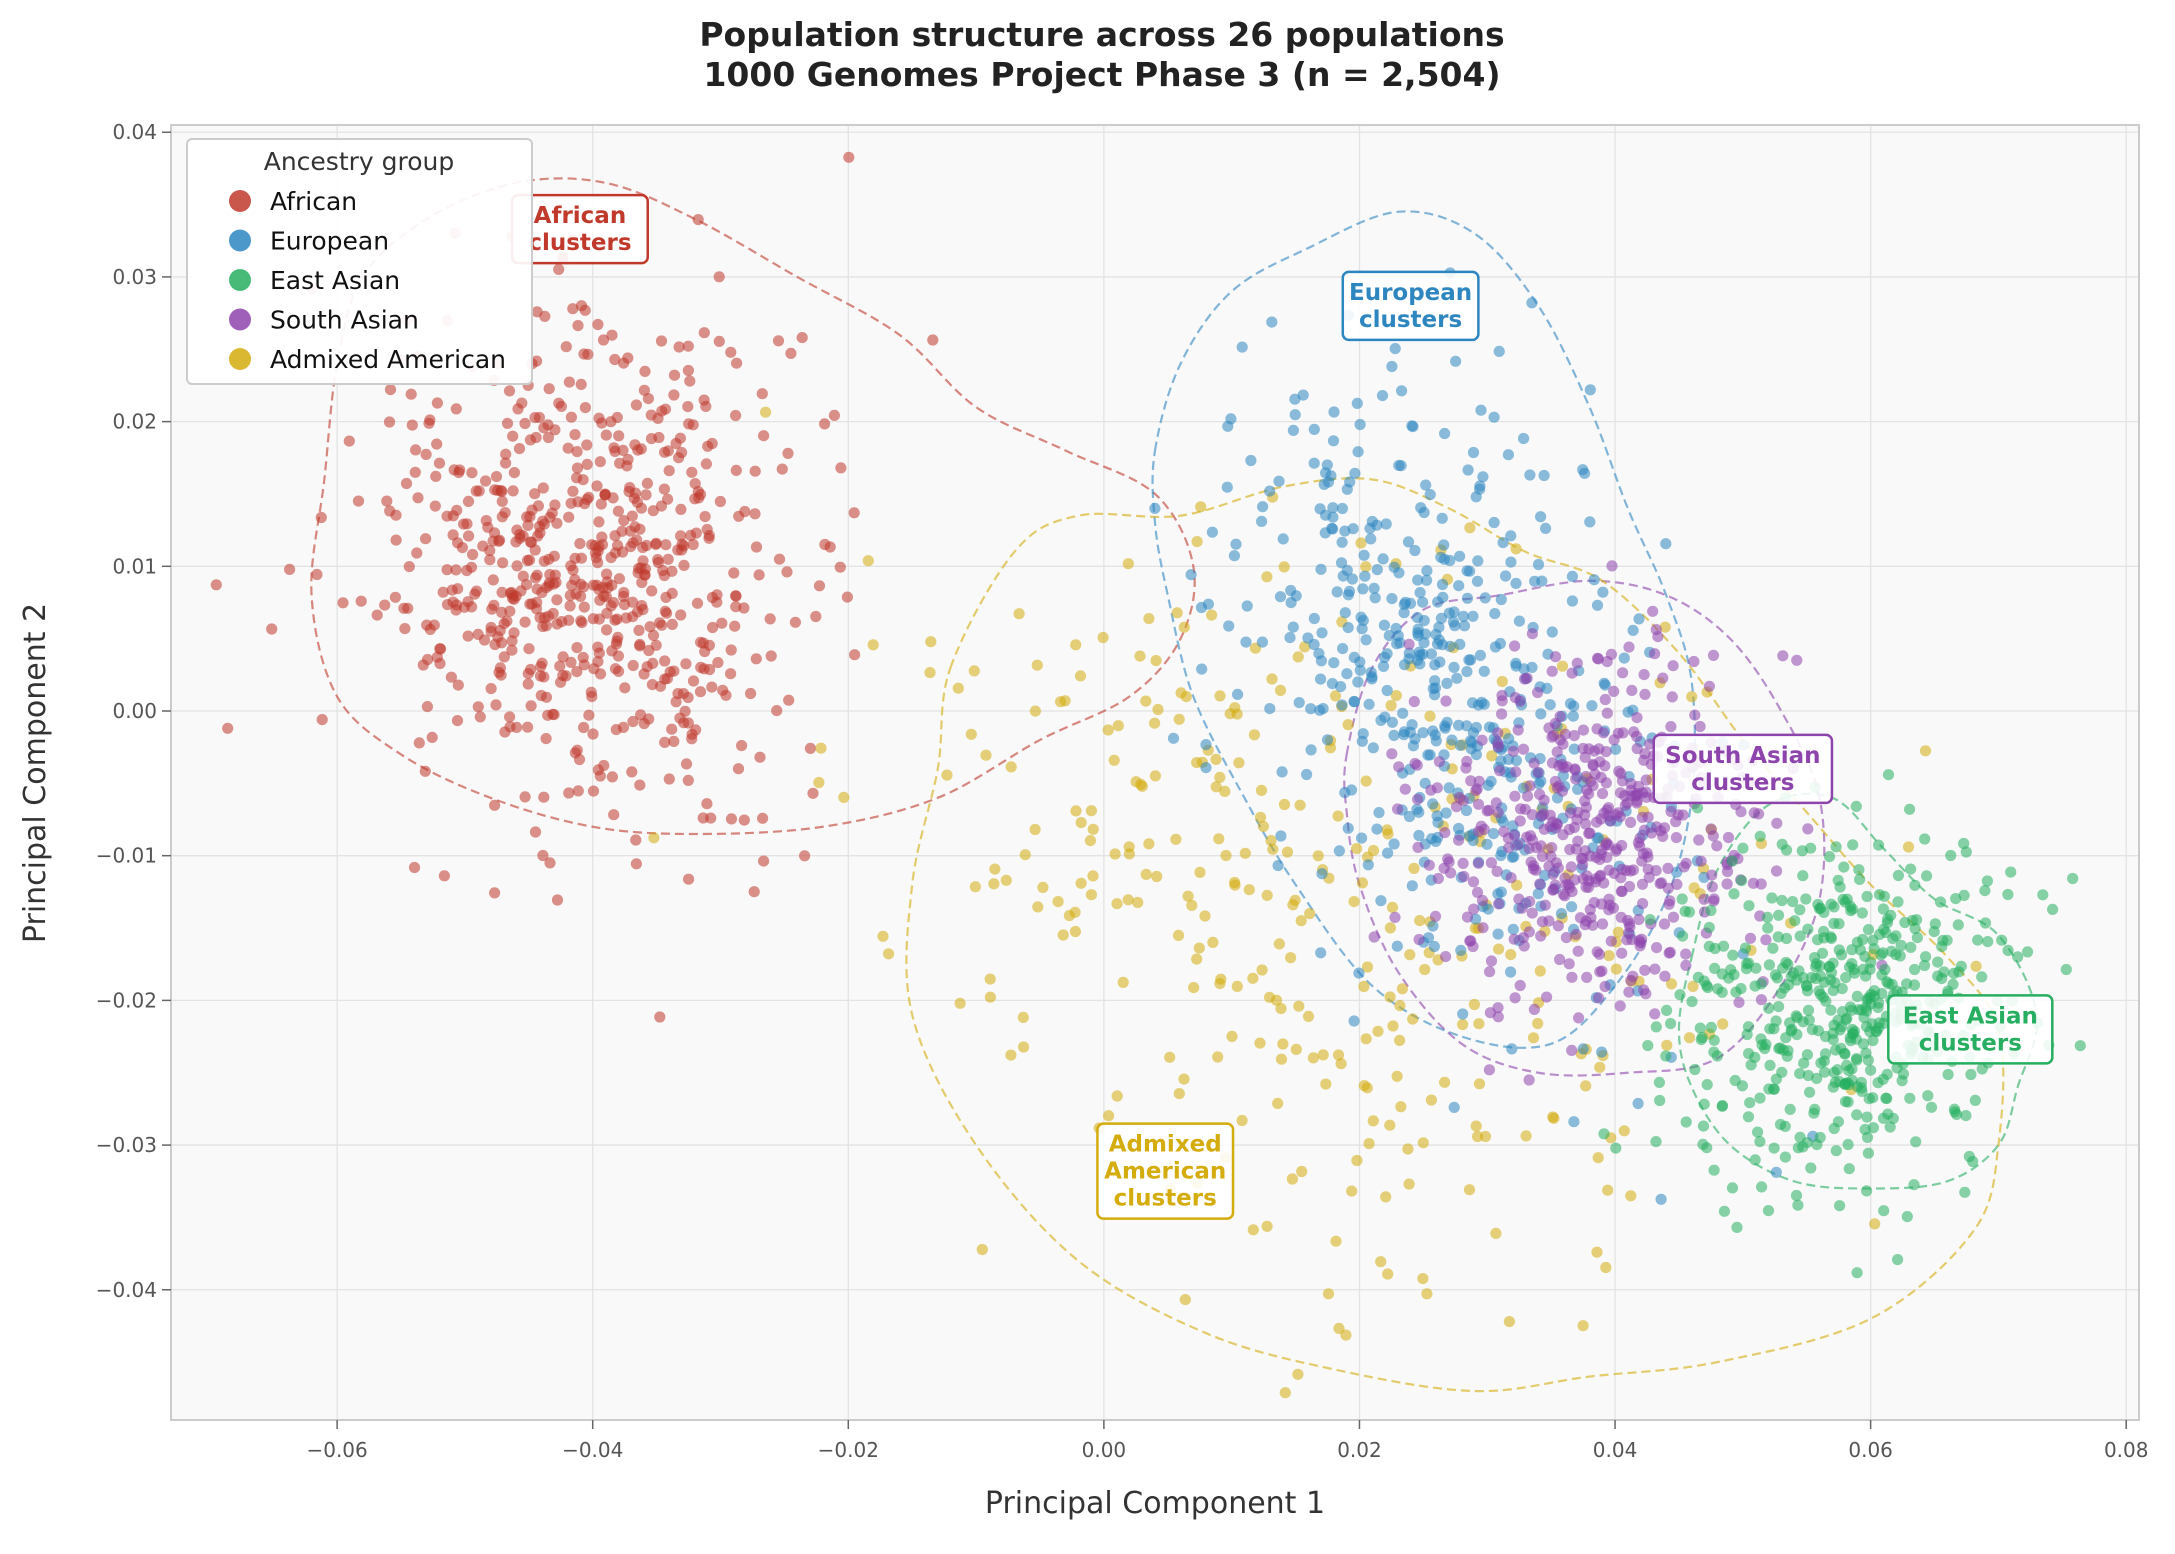 This screenshot has width=2175, height=1554. What do you see at coordinates (240, 359) in the screenshot?
I see `legend-marker` at bounding box center [240, 359].